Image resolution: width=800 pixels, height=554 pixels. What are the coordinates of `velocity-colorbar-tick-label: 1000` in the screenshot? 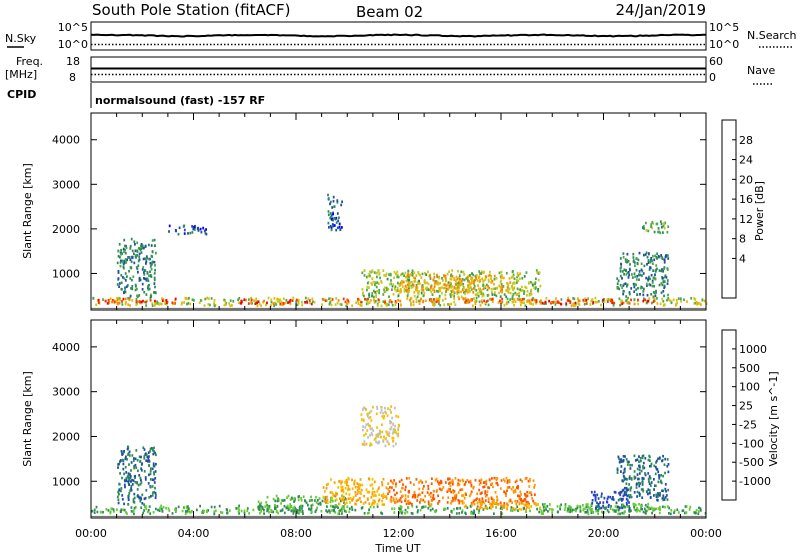 It's located at (753, 349).